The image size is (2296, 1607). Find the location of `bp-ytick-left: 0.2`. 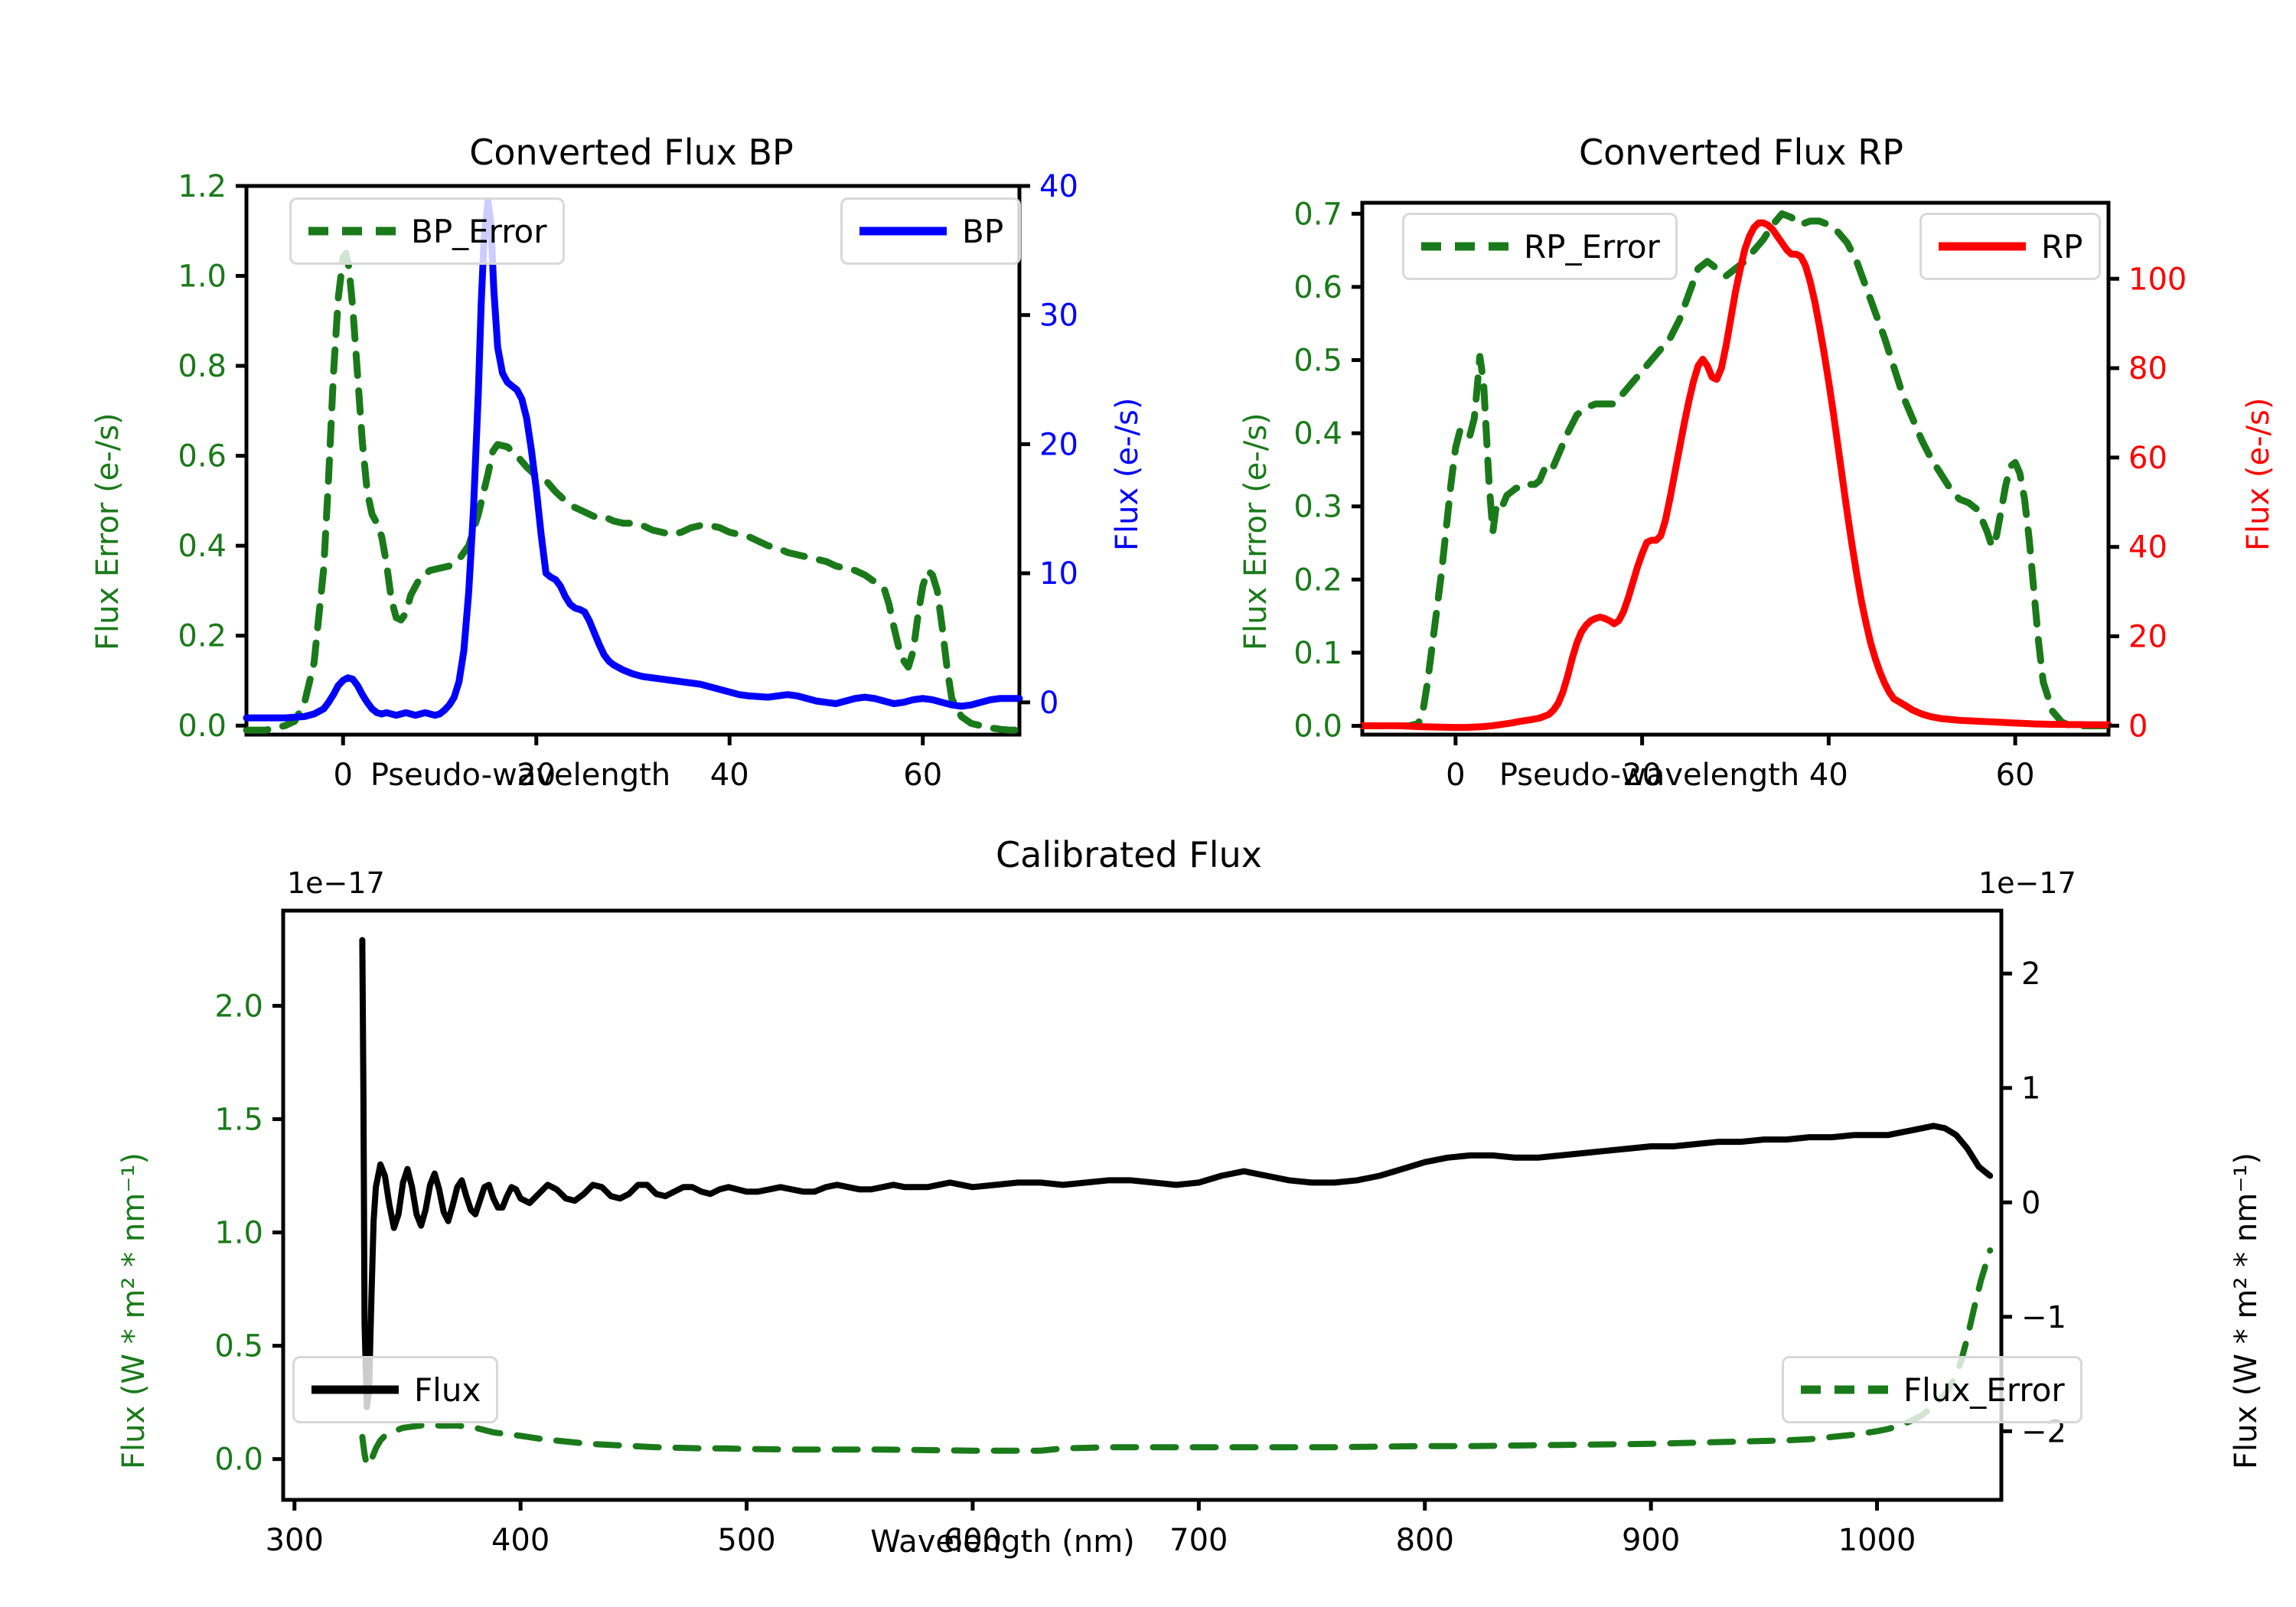

bp-ytick-left: 0.2 is located at coordinates (202, 636).